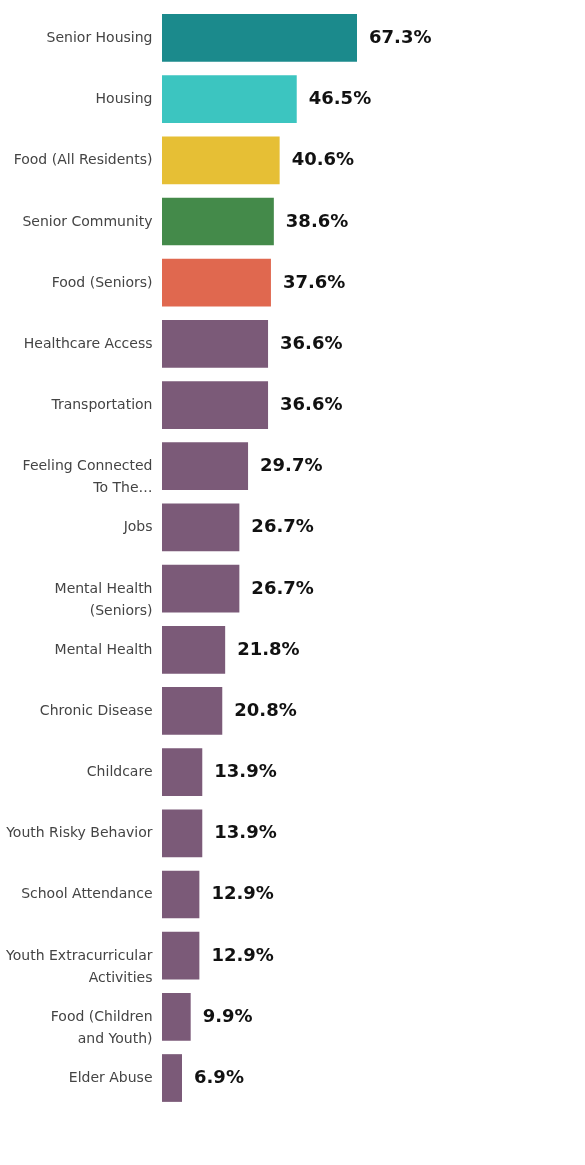 This screenshot has width=585, height=1165. I want to click on y-tick-label: Mental Health, so click(103, 648).